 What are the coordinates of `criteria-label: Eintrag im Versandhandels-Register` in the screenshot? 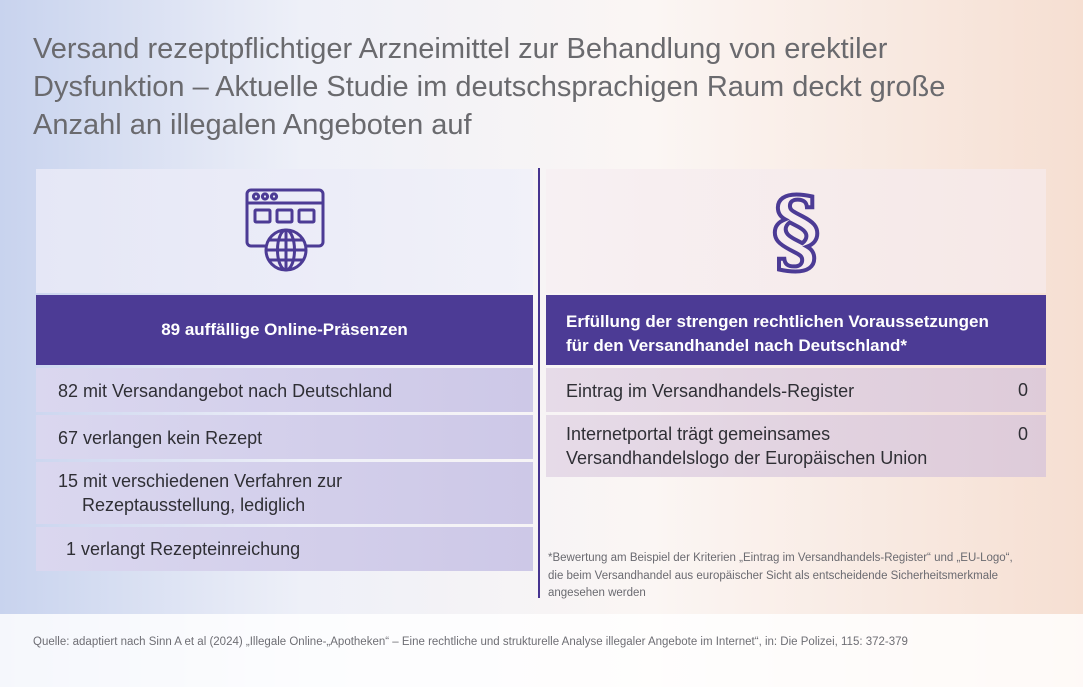 It's located at (710, 391).